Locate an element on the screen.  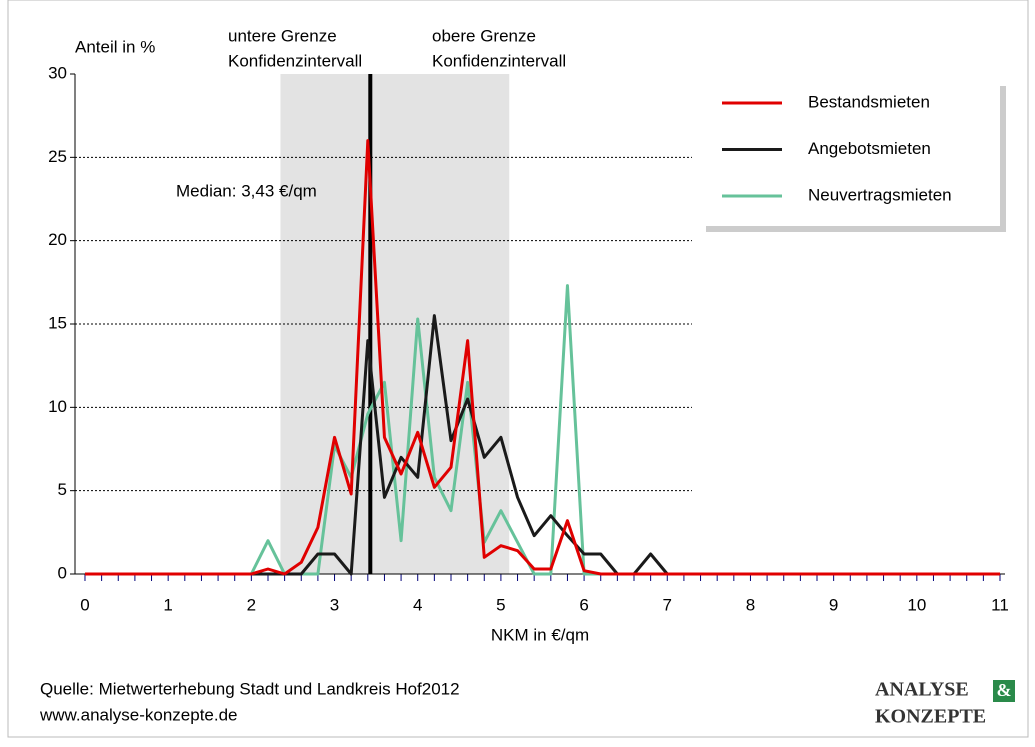
legend-label: Neuvertragsmieten is located at coordinates (880, 194).